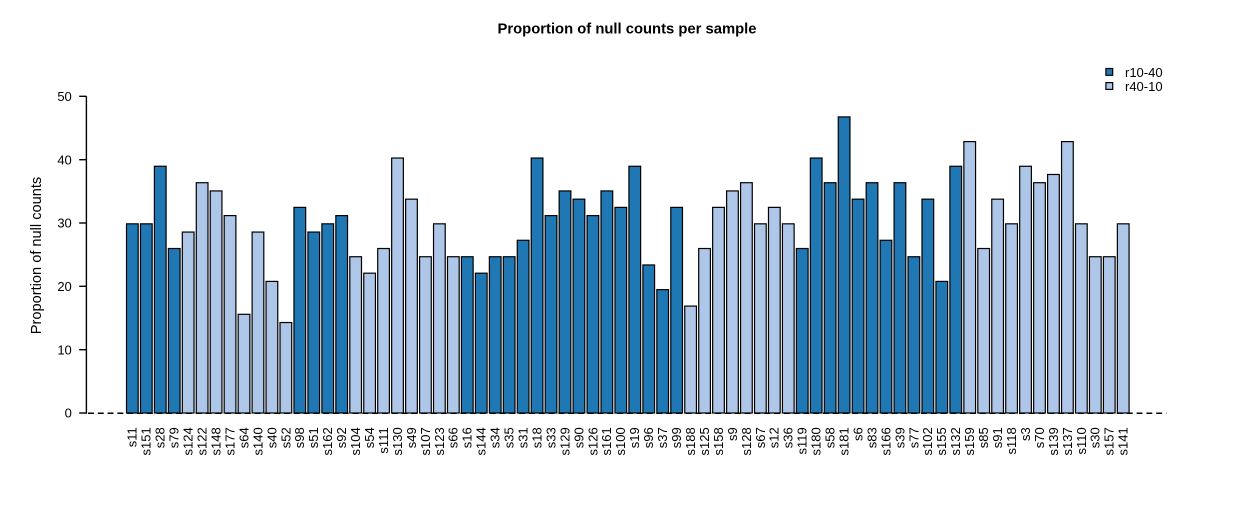 The height and width of the screenshot is (505, 1238). What do you see at coordinates (885, 441) in the screenshot?
I see `svg-text: s166` at bounding box center [885, 441].